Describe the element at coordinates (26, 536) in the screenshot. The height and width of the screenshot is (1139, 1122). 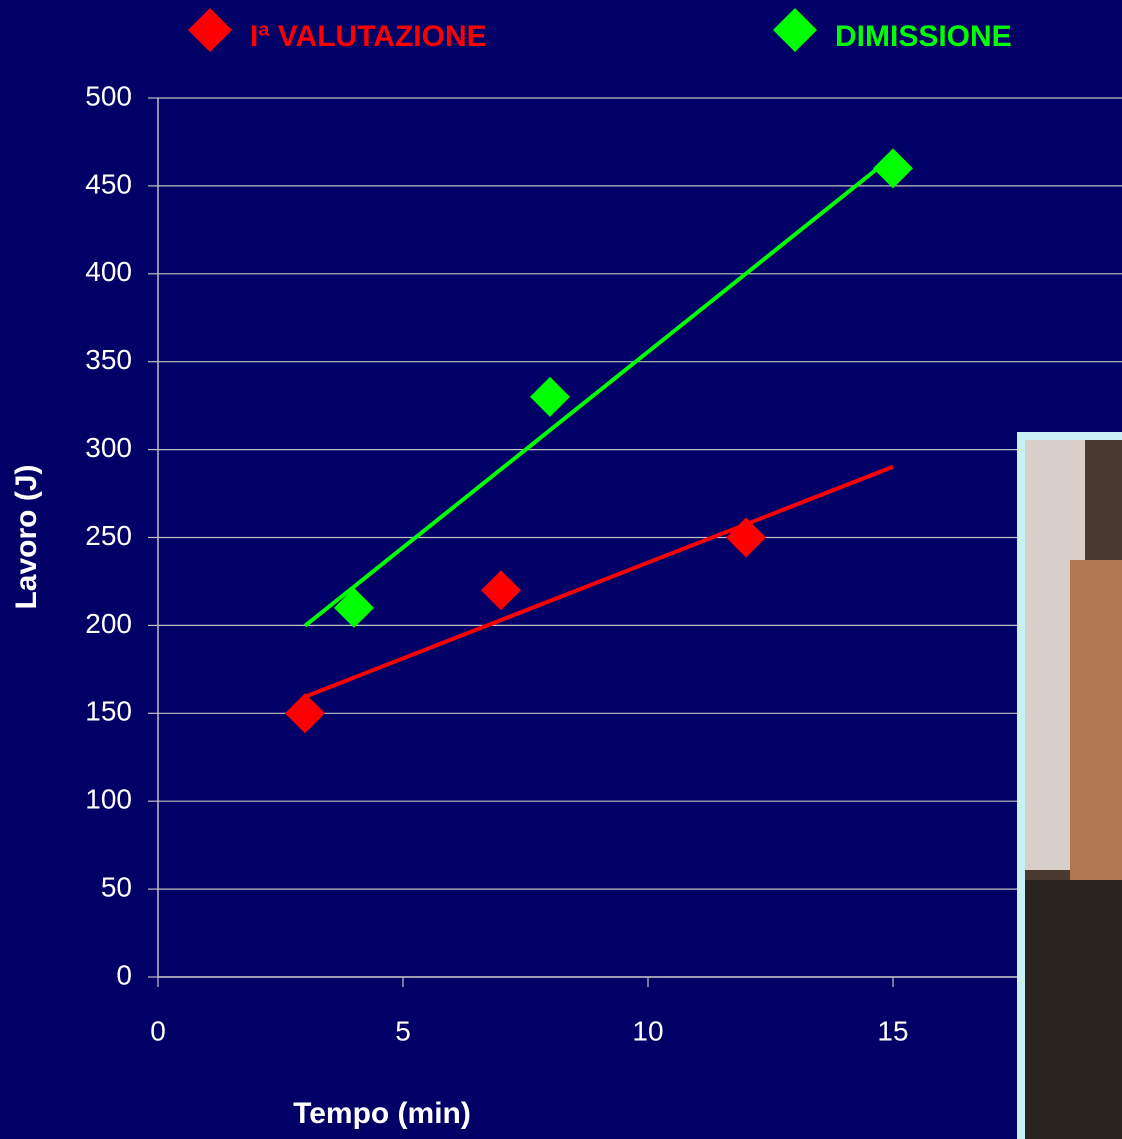
I see `y-axis-title: Lavoro (J)` at that location.